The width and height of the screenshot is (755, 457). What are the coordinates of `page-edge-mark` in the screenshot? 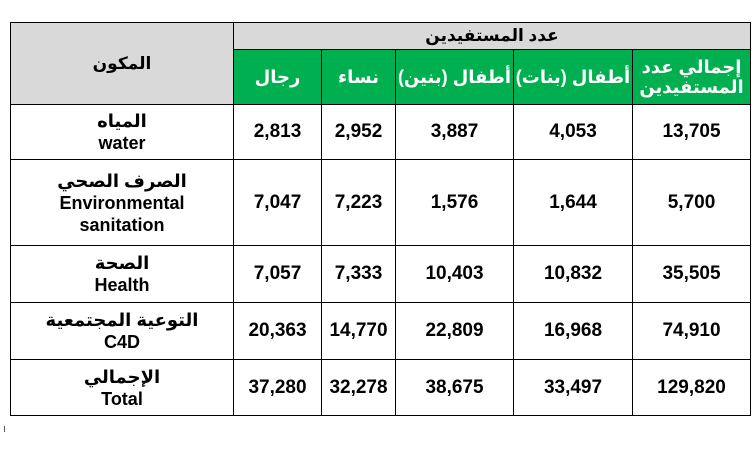 It's located at (4, 429).